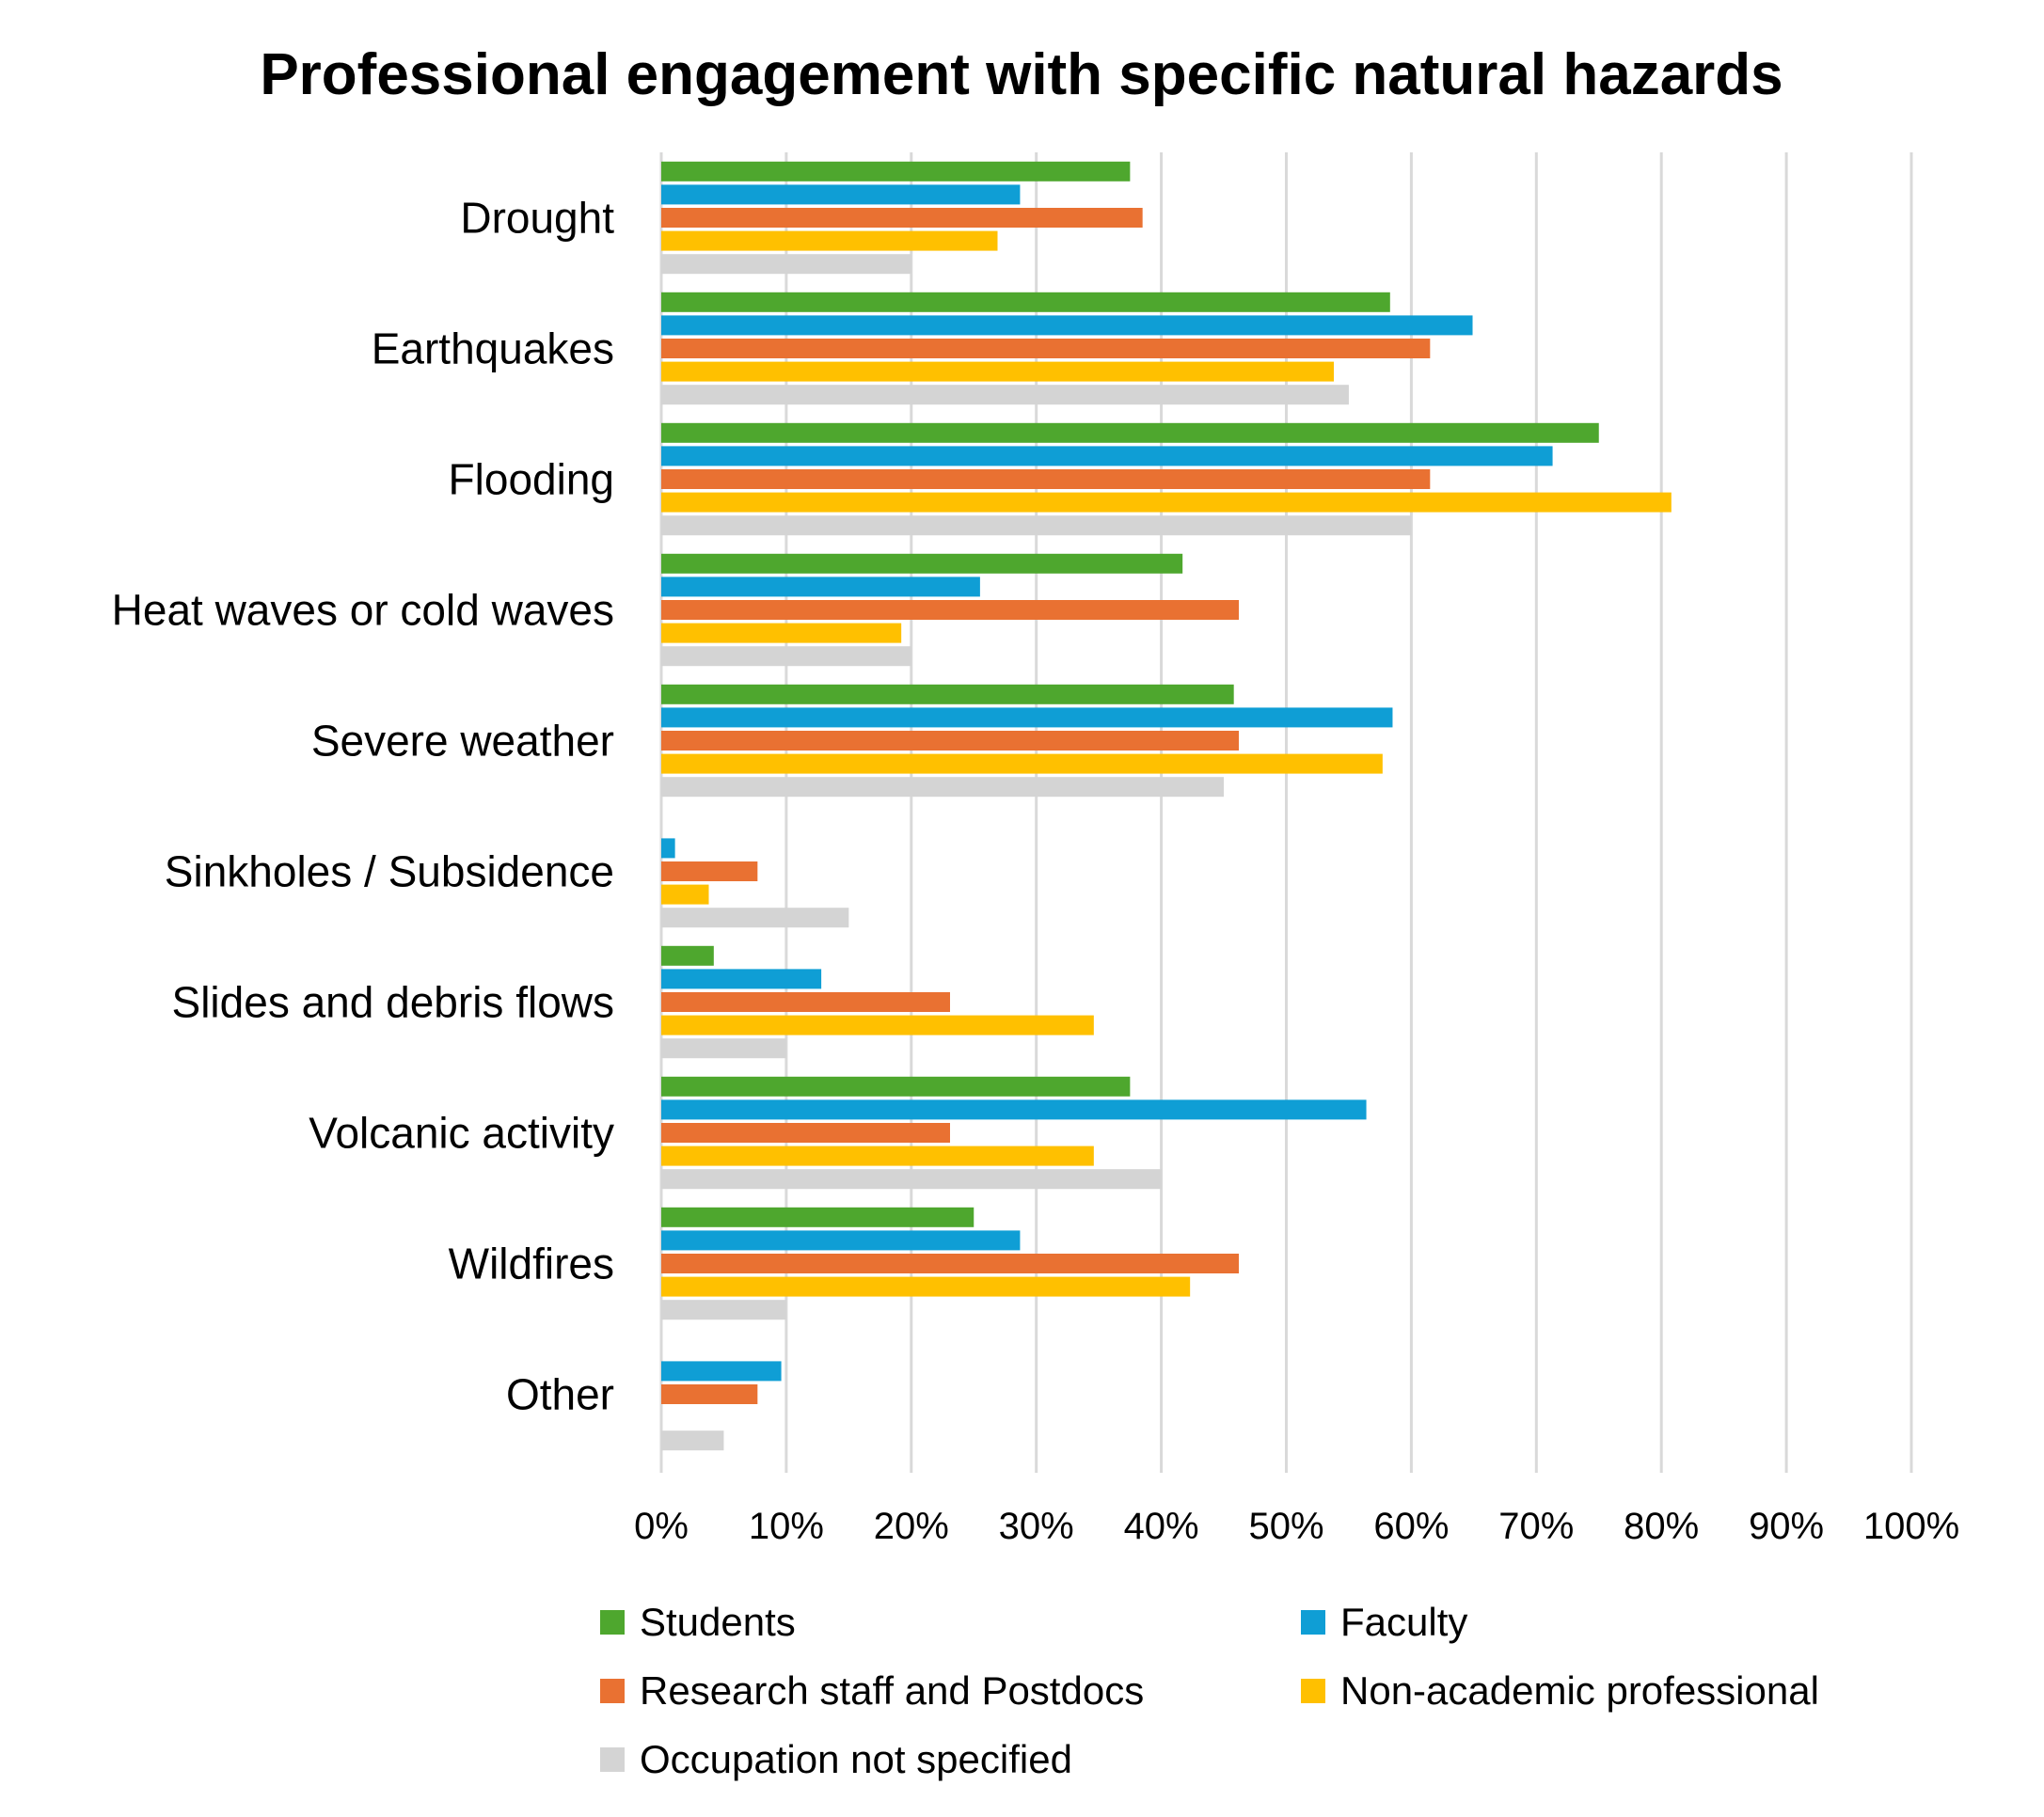 The height and width of the screenshot is (1817, 2044). What do you see at coordinates (1107, 456) in the screenshot?
I see `bar-flooding-faculty` at bounding box center [1107, 456].